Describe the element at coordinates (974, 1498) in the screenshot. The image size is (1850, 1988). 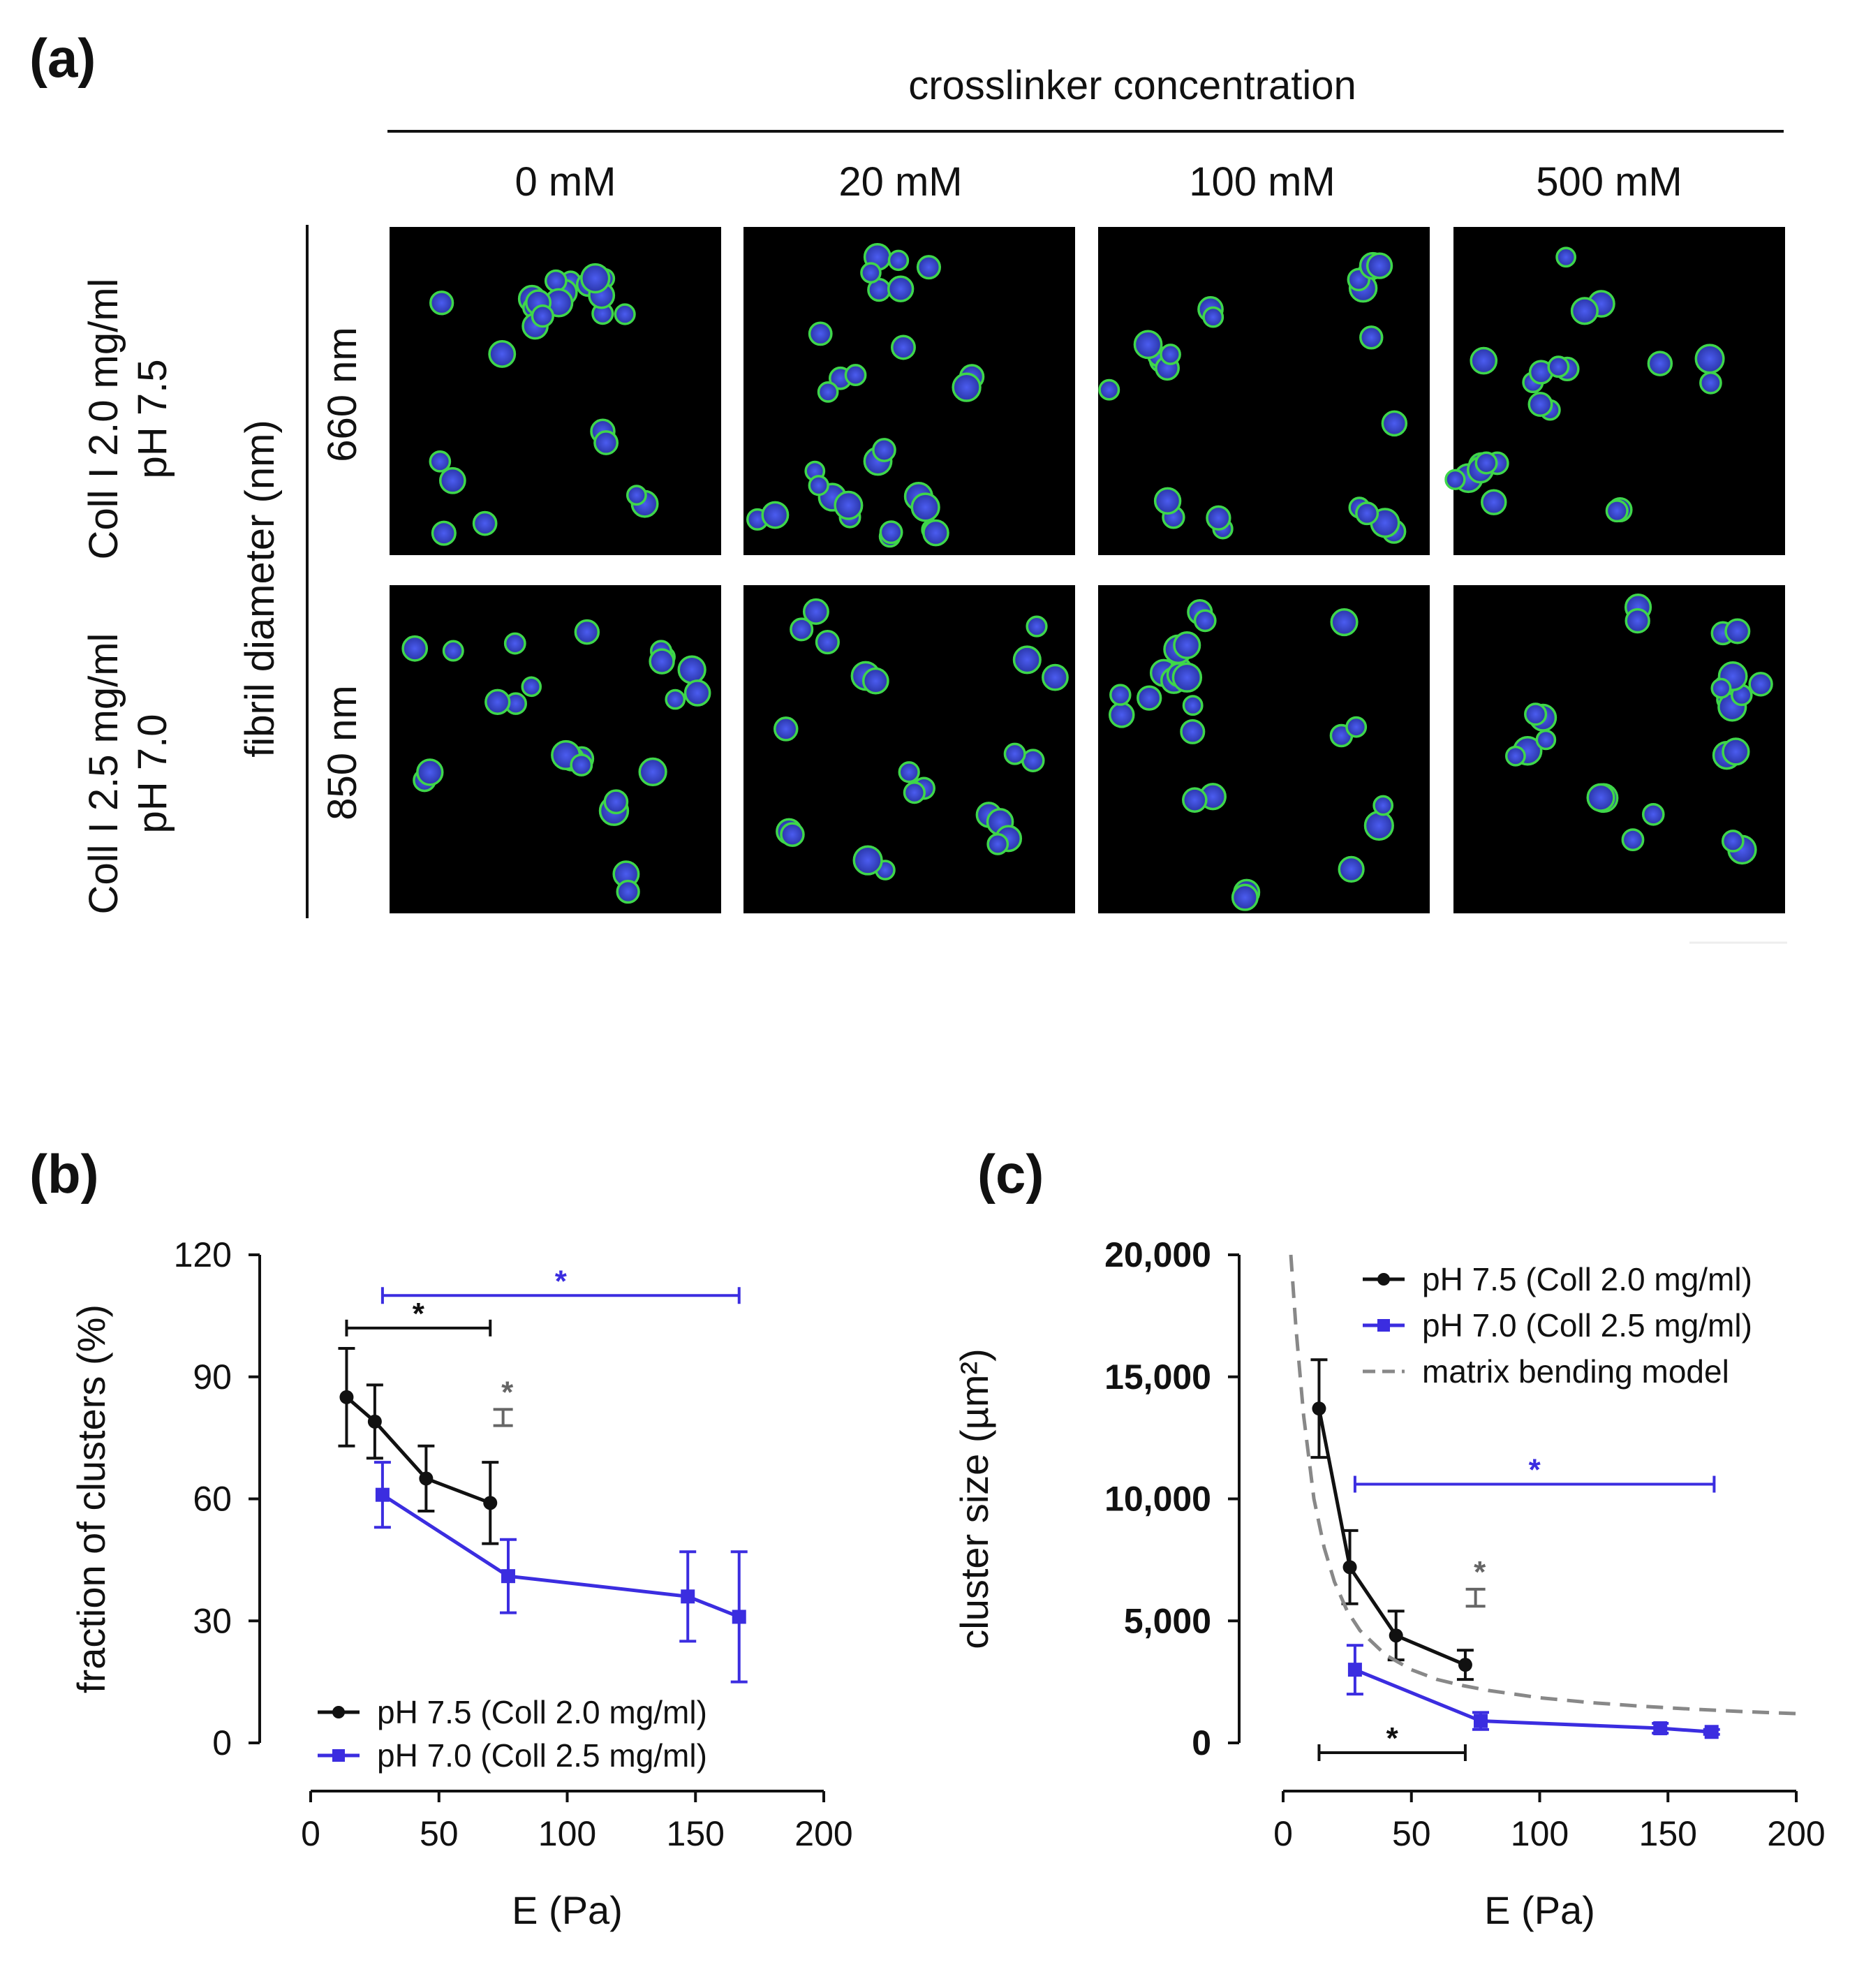
I see `y-axis-label: cluster size (µm²)` at that location.